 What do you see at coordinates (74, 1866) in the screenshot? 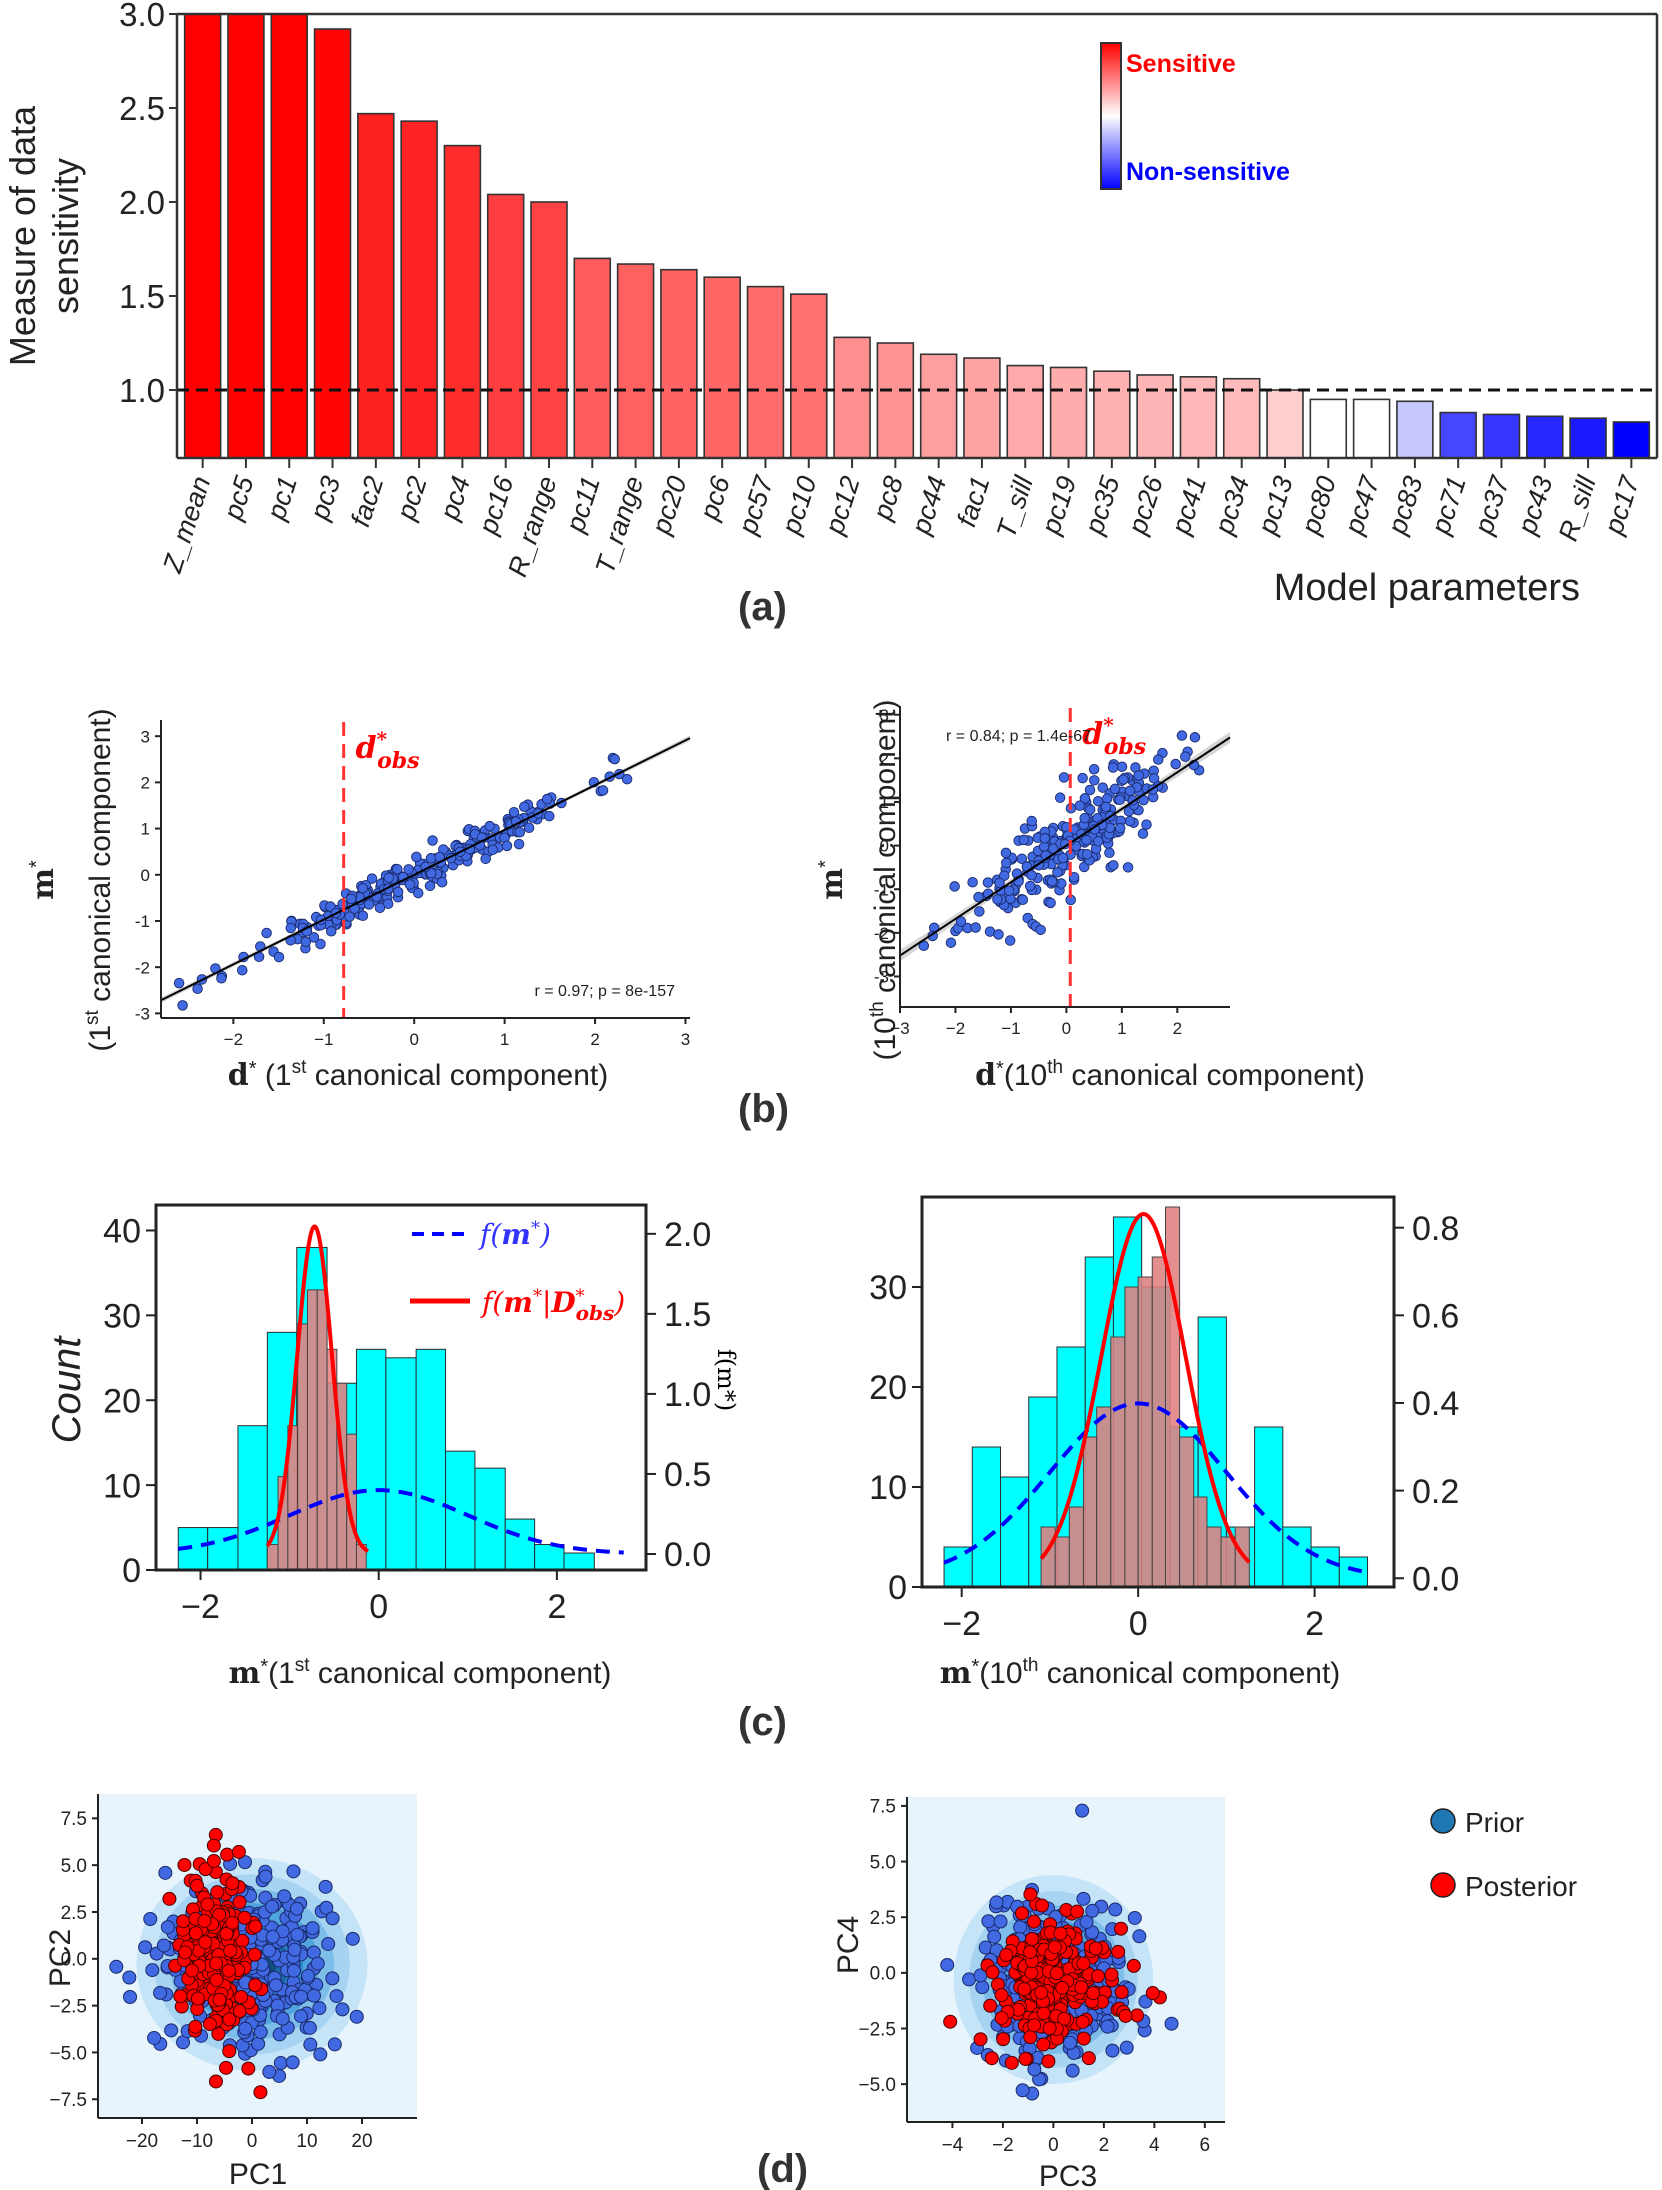
I see `y-tick-label: 5.0` at bounding box center [74, 1866].